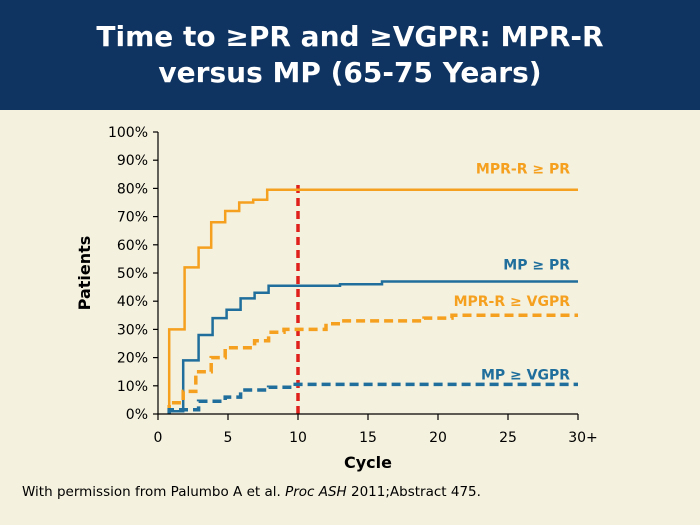  What do you see at coordinates (132, 218) in the screenshot?
I see `y-tick-label-7: 70%` at bounding box center [132, 218].